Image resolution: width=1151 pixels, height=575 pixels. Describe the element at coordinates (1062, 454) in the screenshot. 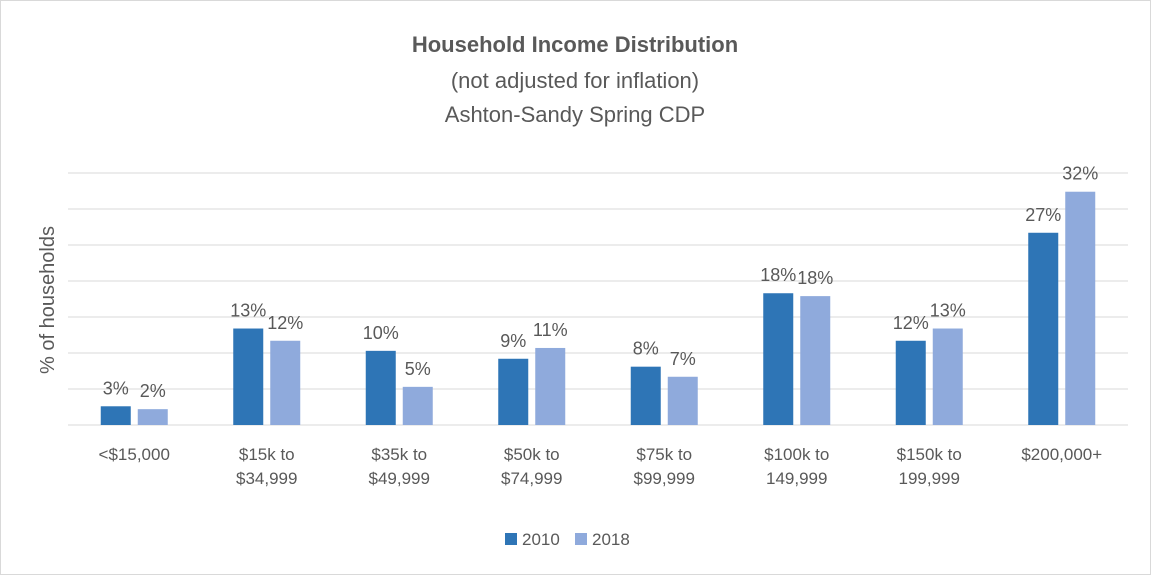

I see `x-tick-label: $200,000+` at that location.